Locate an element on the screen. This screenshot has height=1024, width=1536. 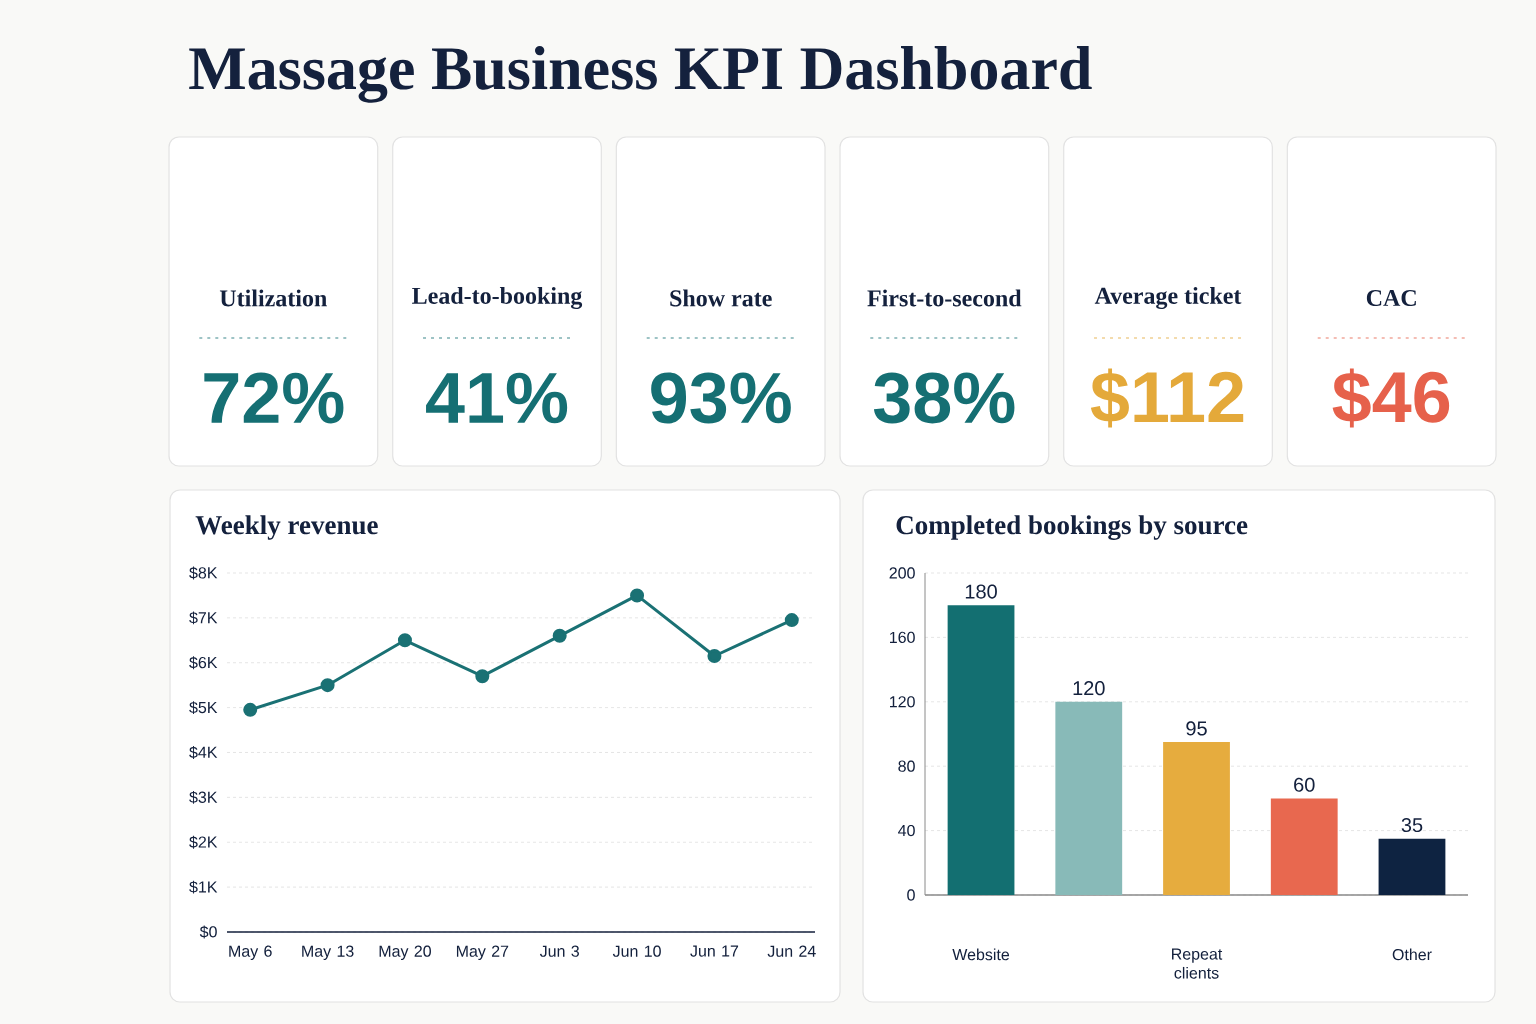
y-tick-label: 120 is located at coordinates (902, 702).